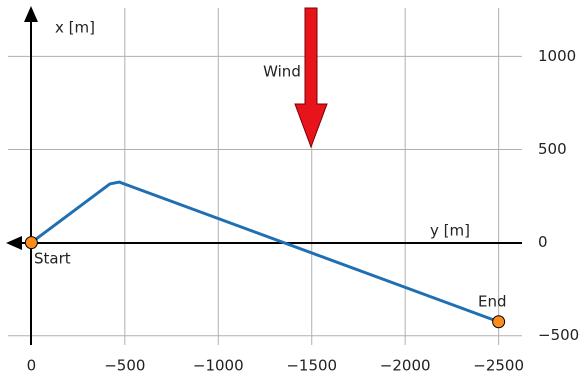 This screenshot has height=382, width=585. Describe the element at coordinates (75, 28) in the screenshot. I see `y-axis-label: x [m]` at that location.